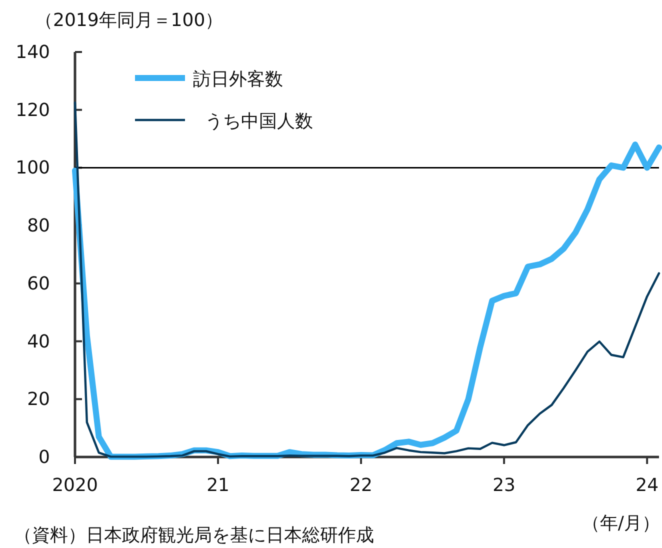  I want to click on legend-label: 訪日外客数, so click(238, 79).